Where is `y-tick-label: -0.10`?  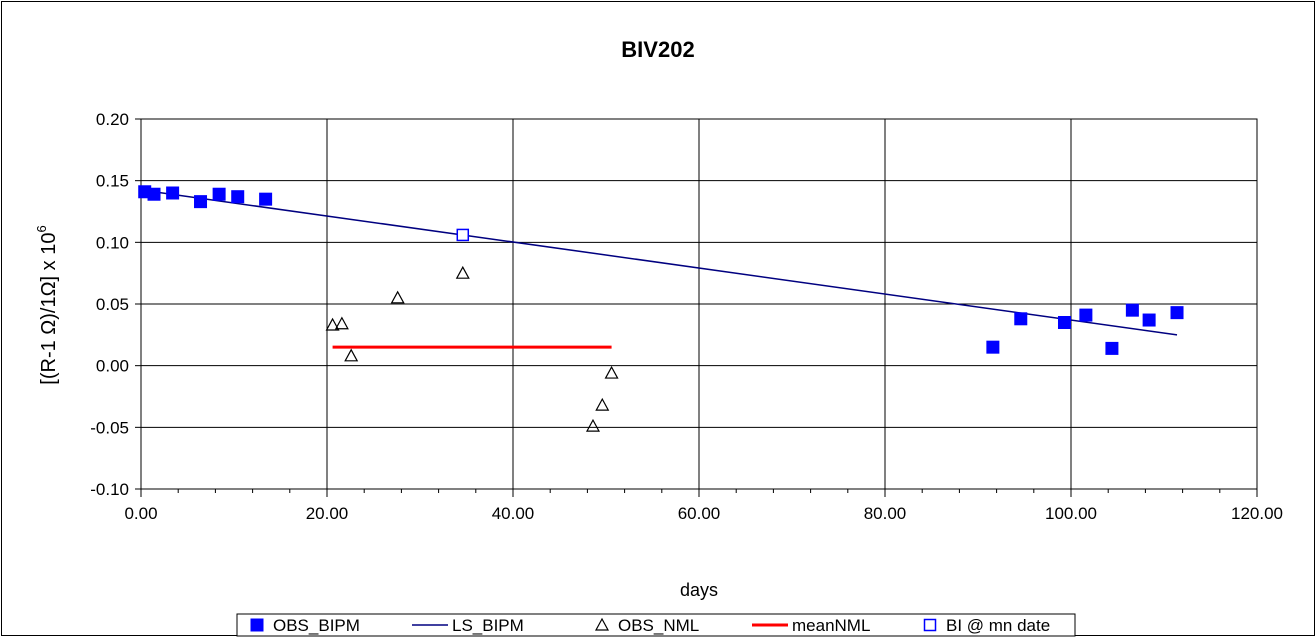 y-tick-label: -0.10 is located at coordinates (109, 489).